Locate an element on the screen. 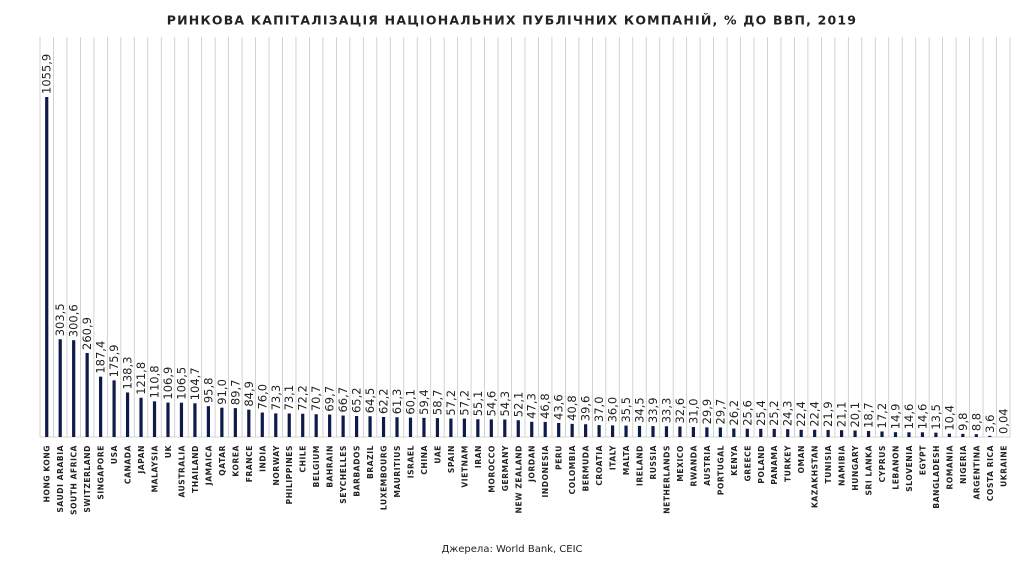 Image resolution: width=1024 pixels, height=576 pixels. x-tick-label: BERMUDA is located at coordinates (586, 468).